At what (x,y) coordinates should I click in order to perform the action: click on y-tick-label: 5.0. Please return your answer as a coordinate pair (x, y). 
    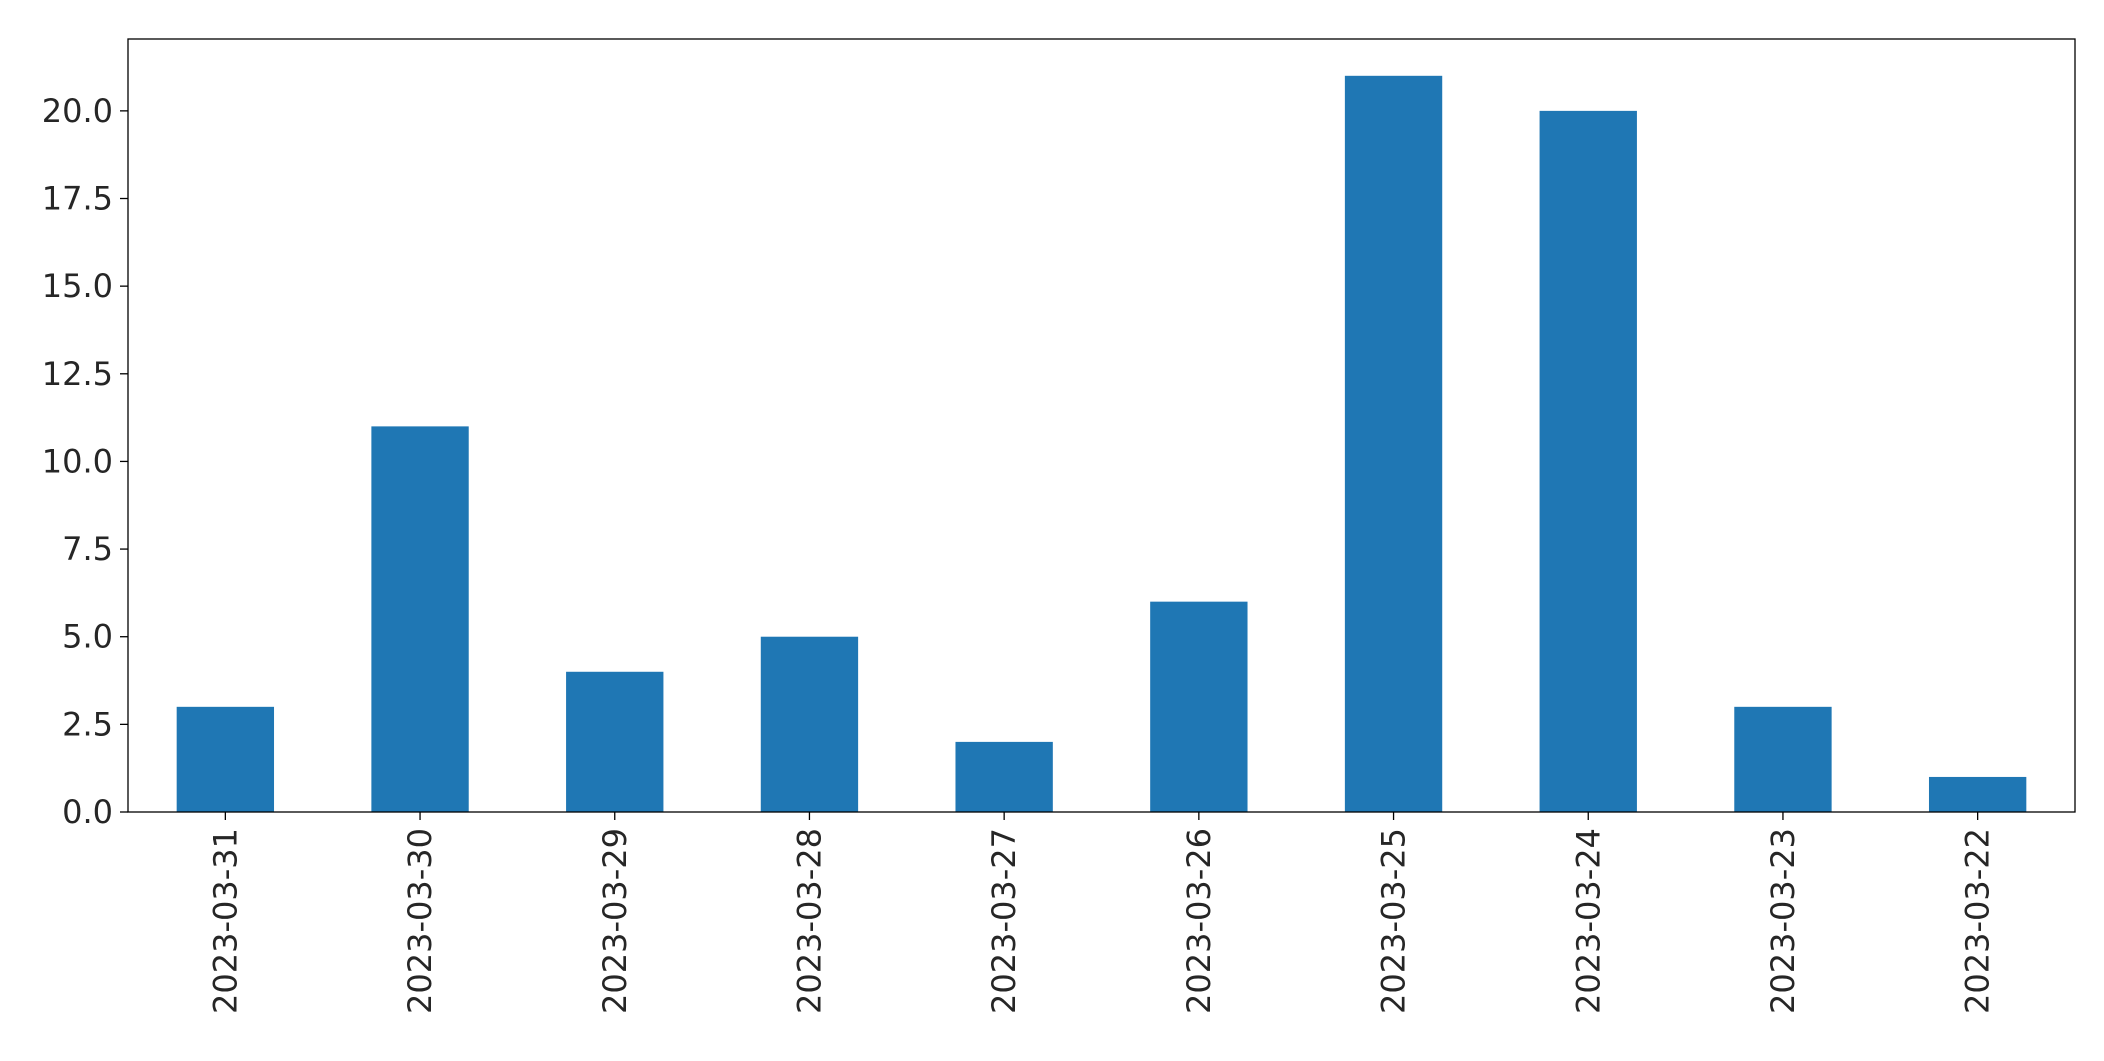
    Looking at the image, I should click on (87, 637).